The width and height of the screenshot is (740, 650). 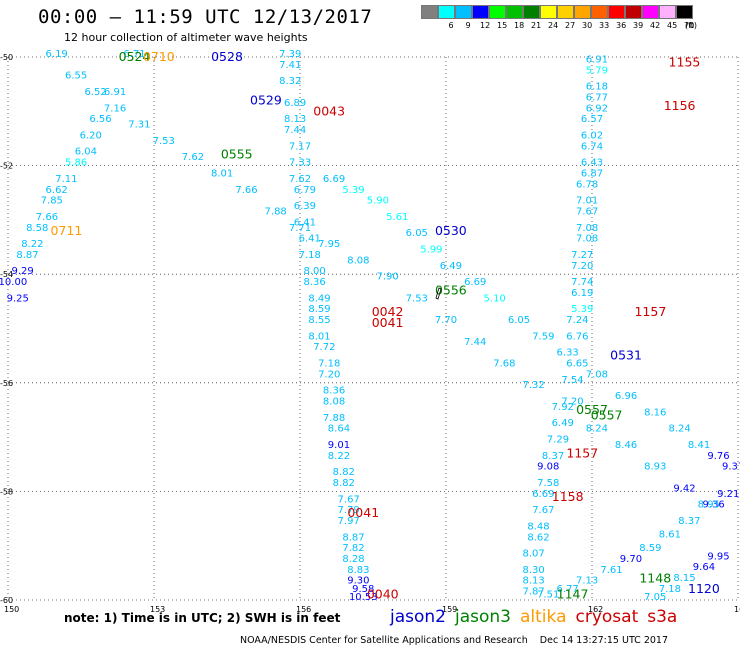 I want to click on wave-height-value: 8.07, so click(x=533, y=554).